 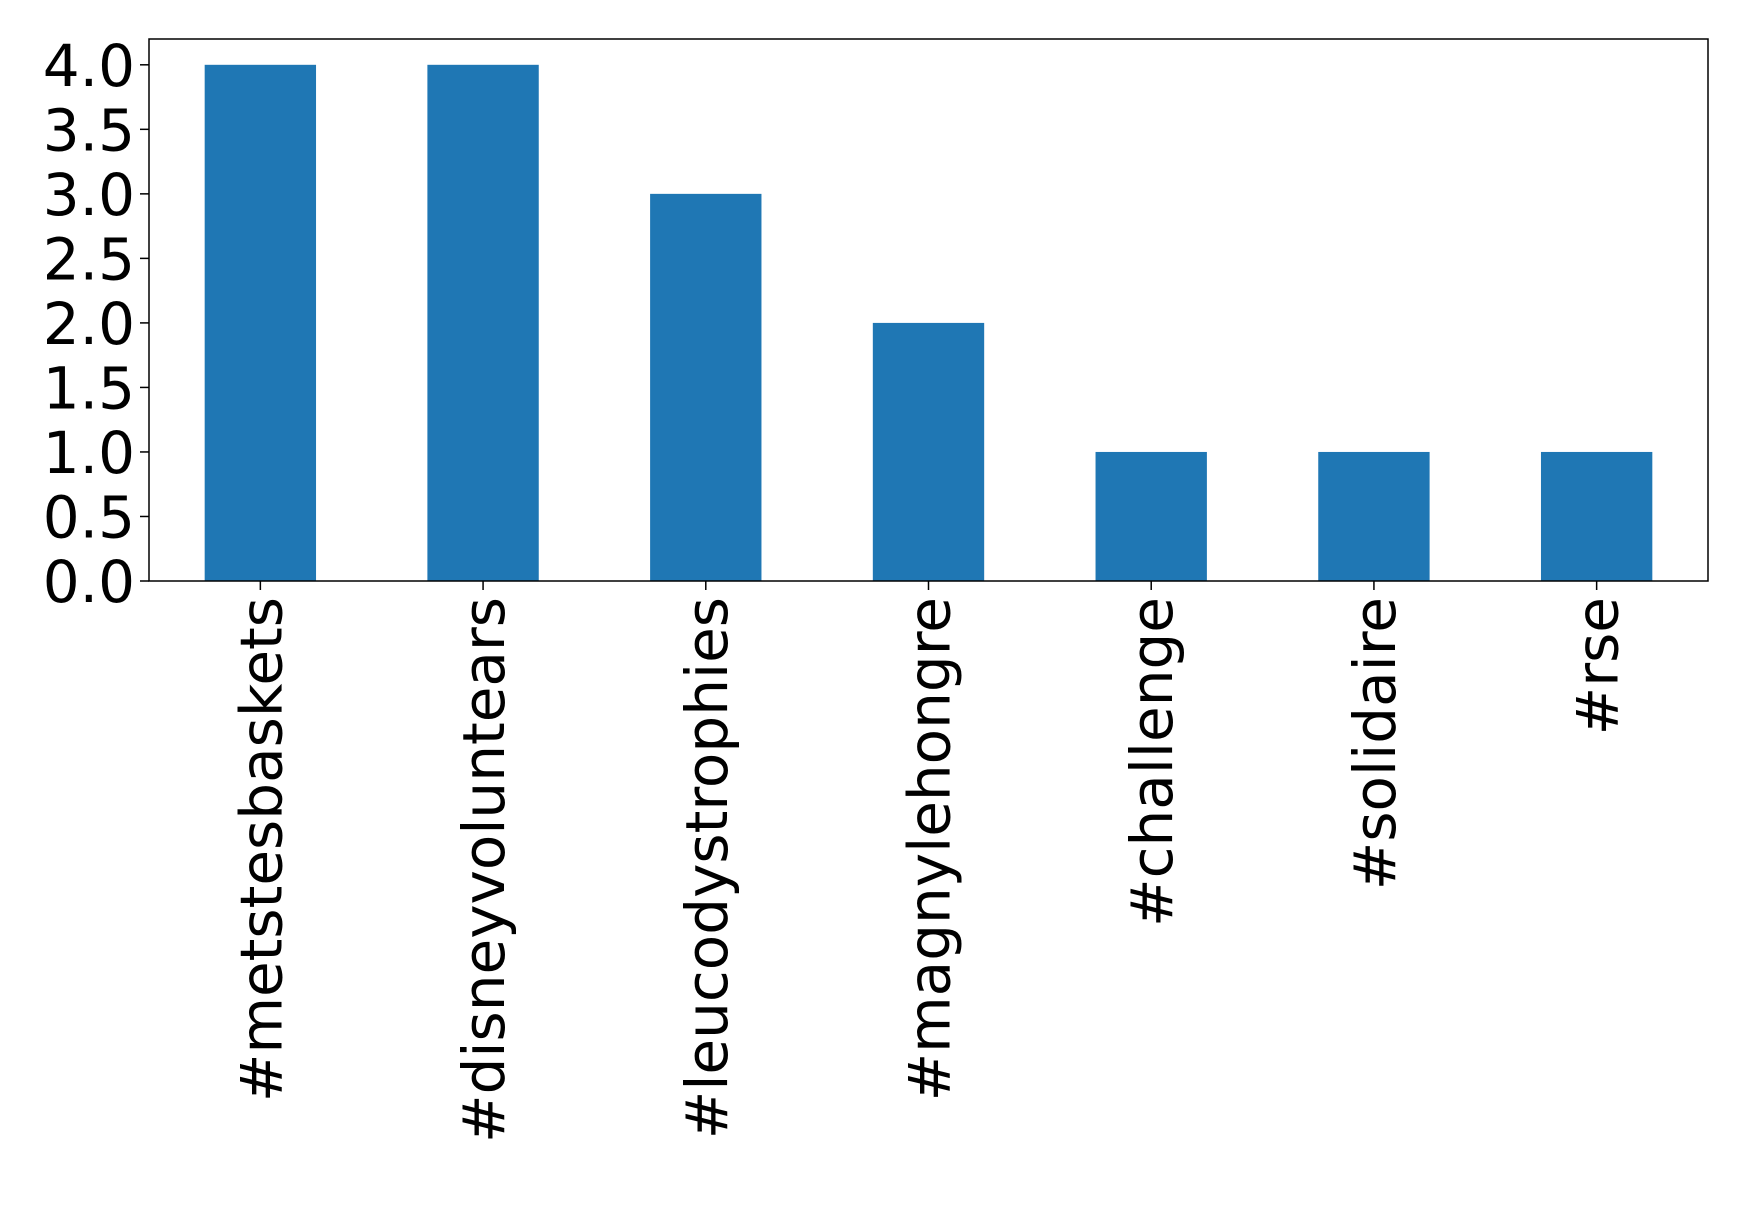 I want to click on y-tick-label: 3.5, so click(x=89, y=130).